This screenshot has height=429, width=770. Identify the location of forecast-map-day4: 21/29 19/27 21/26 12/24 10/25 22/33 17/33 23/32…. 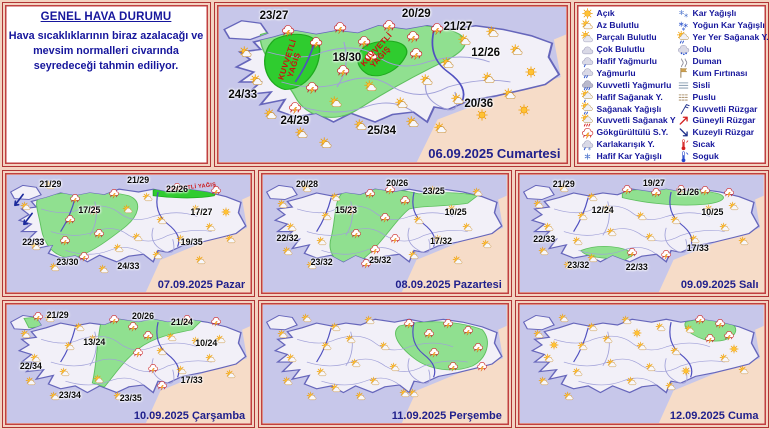
(641, 233).